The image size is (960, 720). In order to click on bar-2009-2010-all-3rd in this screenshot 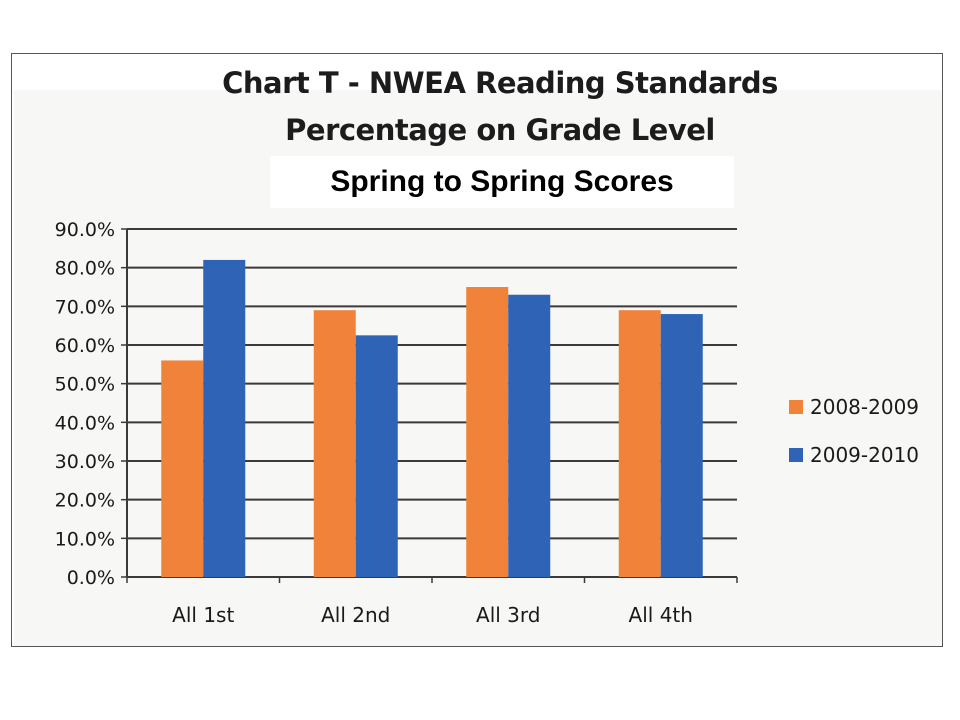, I will do `click(529, 435)`.